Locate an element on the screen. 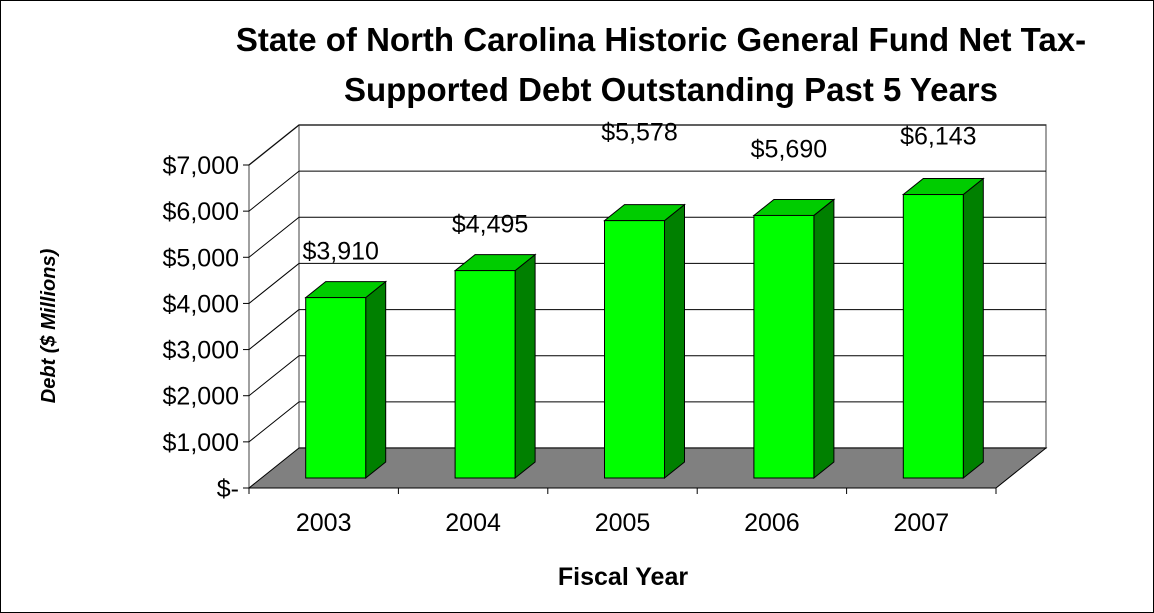 The width and height of the screenshot is (1154, 613). y-tick-label: $6,000 is located at coordinates (201, 212).